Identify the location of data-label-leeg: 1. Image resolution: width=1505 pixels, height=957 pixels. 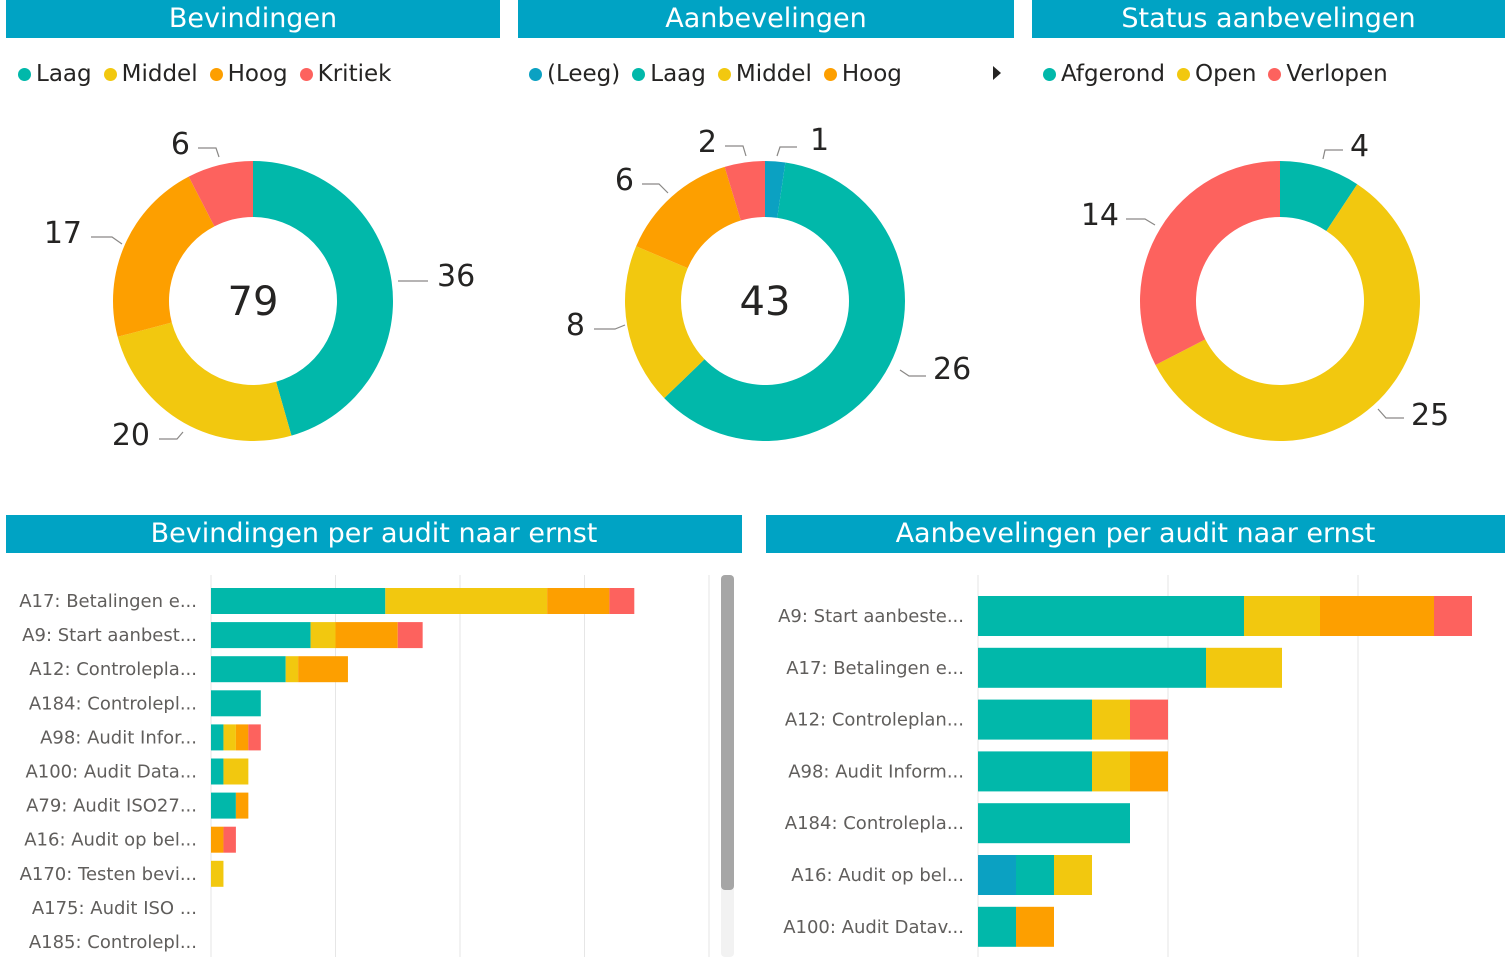
(819, 140).